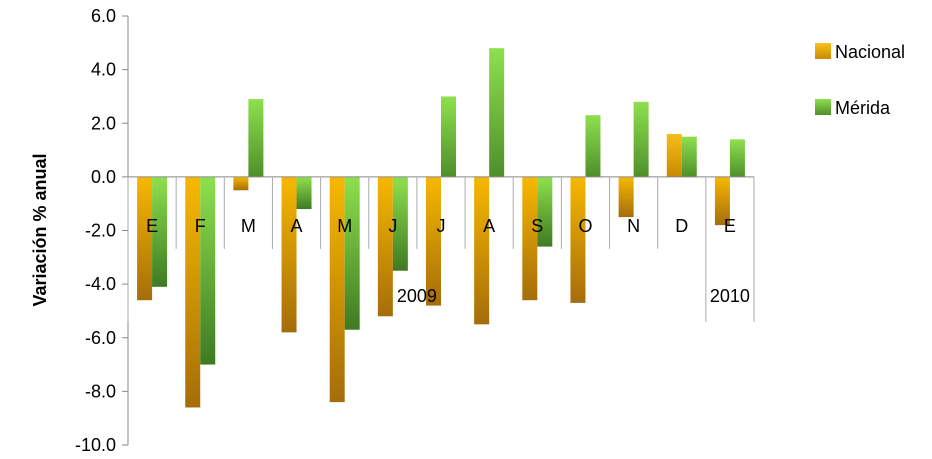 The image size is (932, 459). Describe the element at coordinates (537, 226) in the screenshot. I see `x-tick-label: S` at that location.